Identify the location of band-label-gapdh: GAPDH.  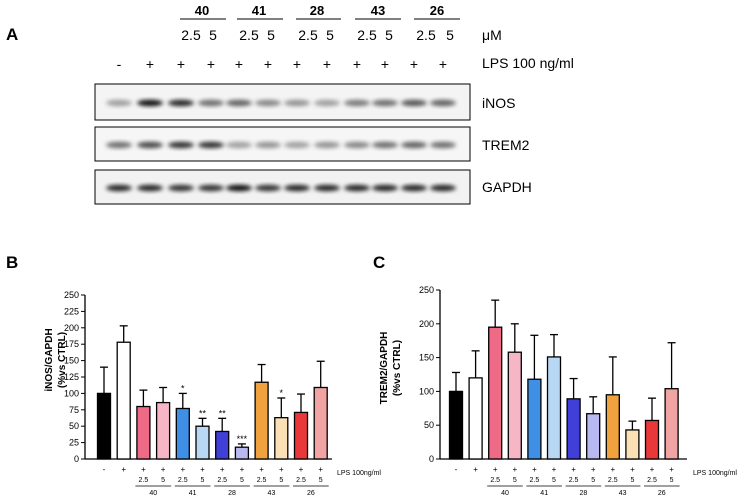
(507, 187).